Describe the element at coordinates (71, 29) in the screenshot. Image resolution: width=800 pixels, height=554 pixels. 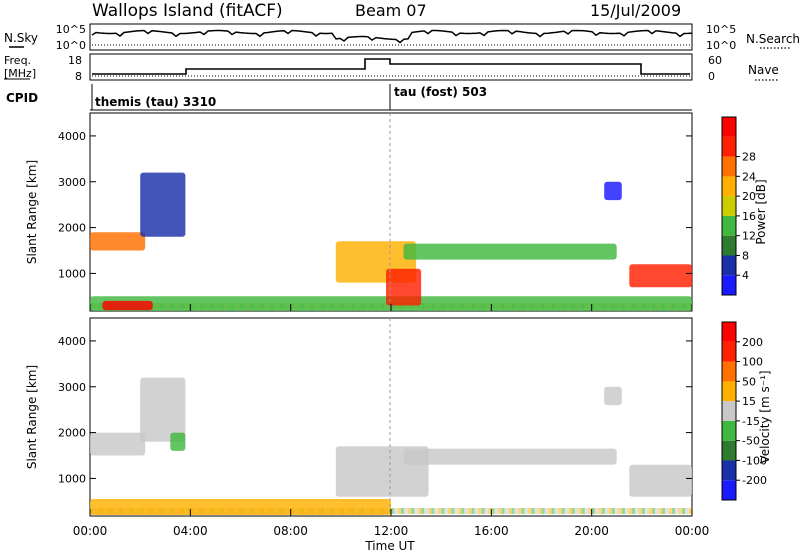
I see `noise-left-tick-top: 10^5` at that location.